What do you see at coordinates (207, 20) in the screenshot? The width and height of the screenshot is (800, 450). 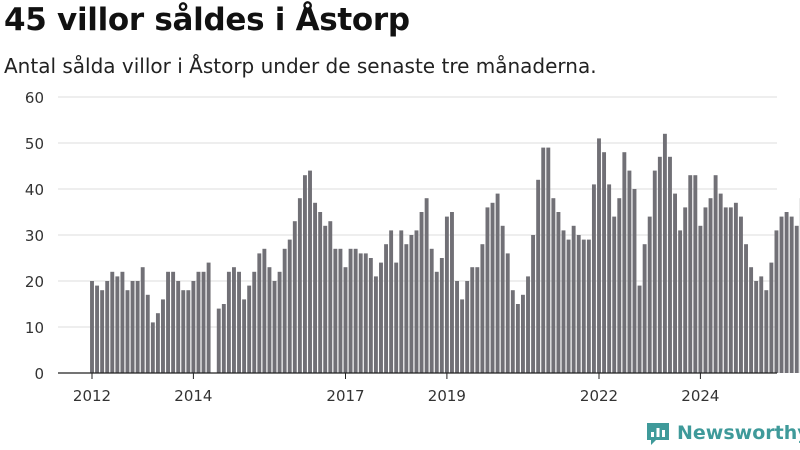 I see `chart-title: 45 villor såldes i Åstorp` at bounding box center [207, 20].